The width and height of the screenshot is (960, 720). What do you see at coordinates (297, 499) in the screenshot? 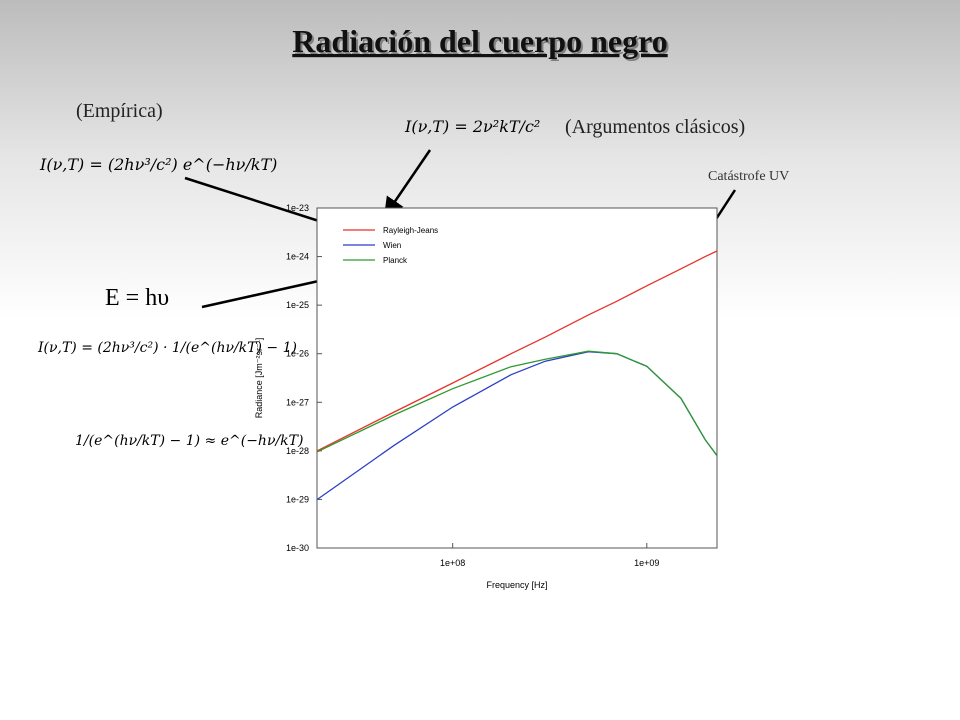
I see `y-tick-label: 1e-29` at bounding box center [297, 499].